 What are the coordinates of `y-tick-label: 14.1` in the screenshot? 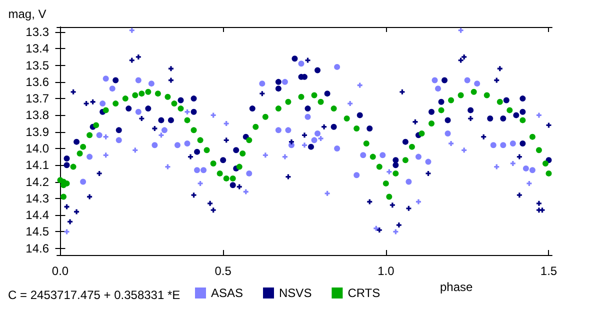 It's located at (38, 165).